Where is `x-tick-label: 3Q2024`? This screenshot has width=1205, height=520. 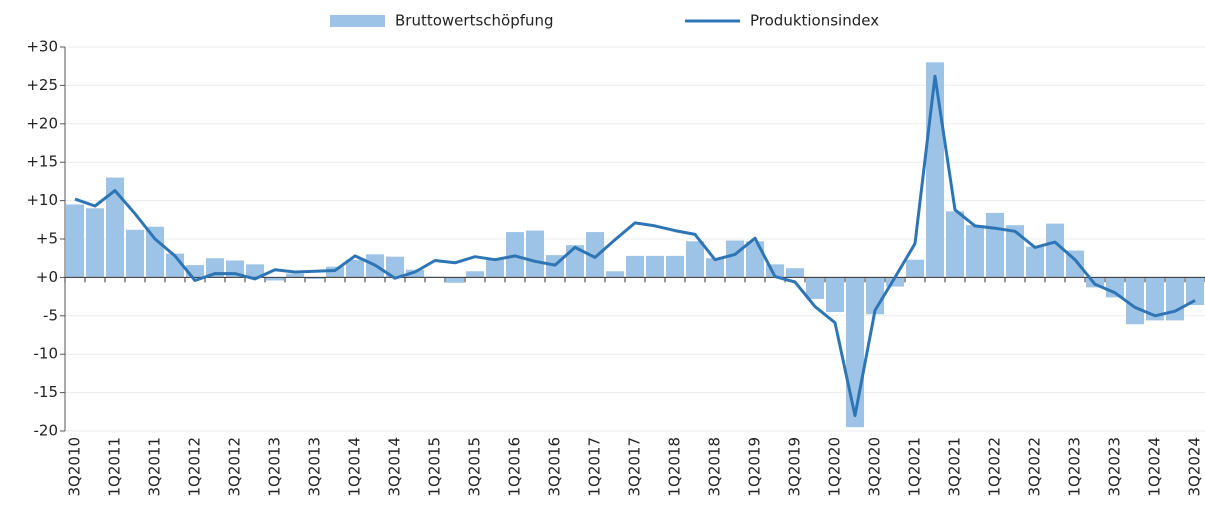 x-tick-label: 3Q2024 is located at coordinates (1195, 467).